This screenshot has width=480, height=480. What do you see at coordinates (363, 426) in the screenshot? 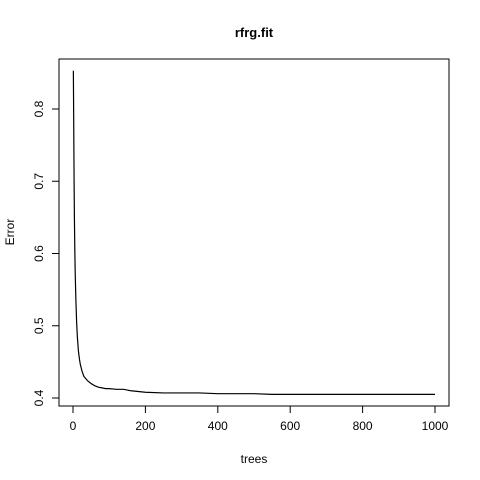
I see `x-tick-label: 800` at bounding box center [363, 426].